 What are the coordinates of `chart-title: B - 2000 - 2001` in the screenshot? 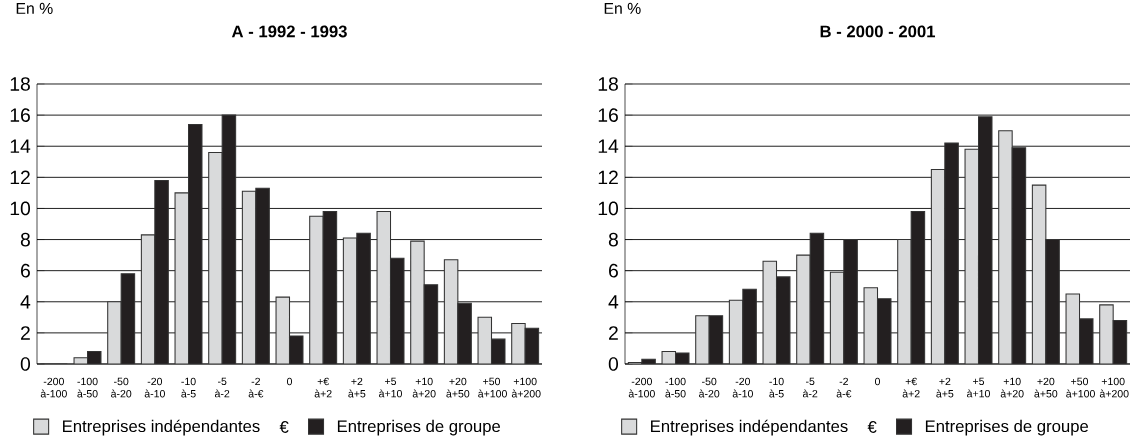 It's located at (878, 31).